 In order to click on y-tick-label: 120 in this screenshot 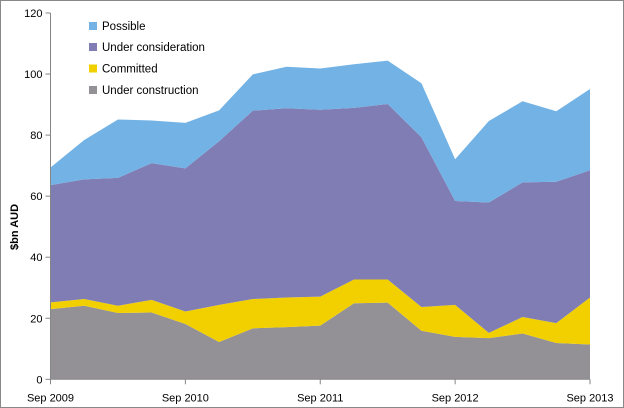, I will do `click(33, 14)`.